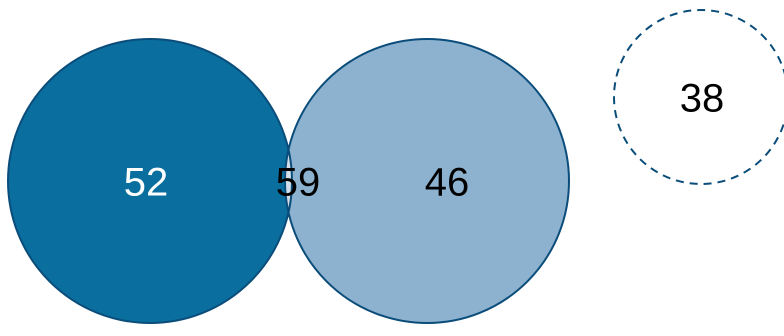 This screenshot has width=784, height=336. I want to click on outside-set-circle, so click(698, 97).